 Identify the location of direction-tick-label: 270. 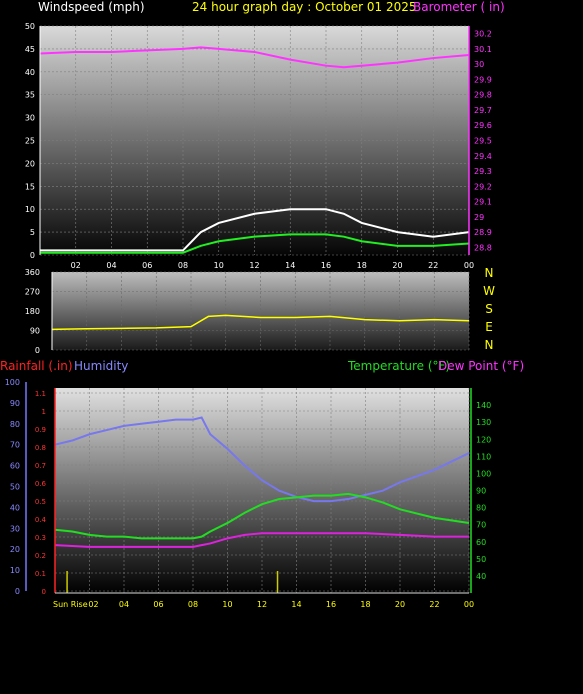
(32, 292).